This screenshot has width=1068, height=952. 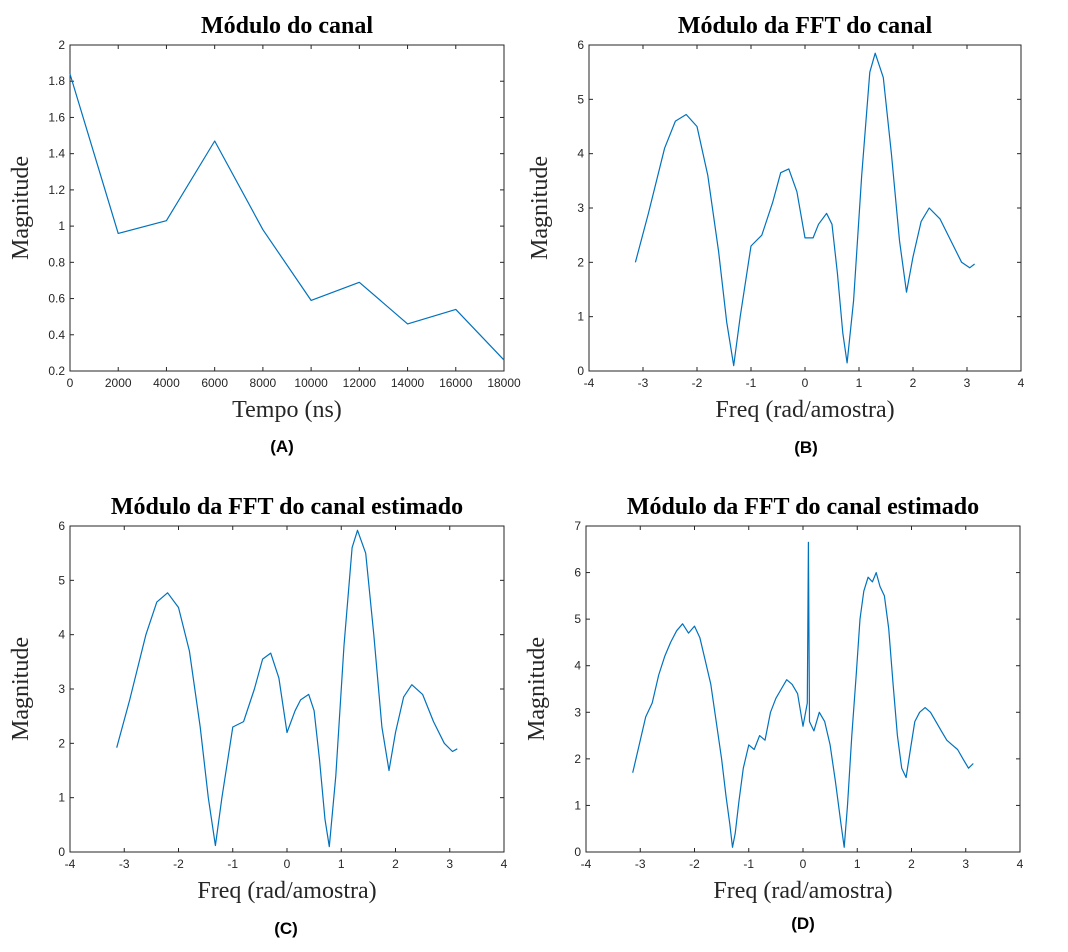 I want to click on y-tick-label: 7, so click(x=577, y=526).